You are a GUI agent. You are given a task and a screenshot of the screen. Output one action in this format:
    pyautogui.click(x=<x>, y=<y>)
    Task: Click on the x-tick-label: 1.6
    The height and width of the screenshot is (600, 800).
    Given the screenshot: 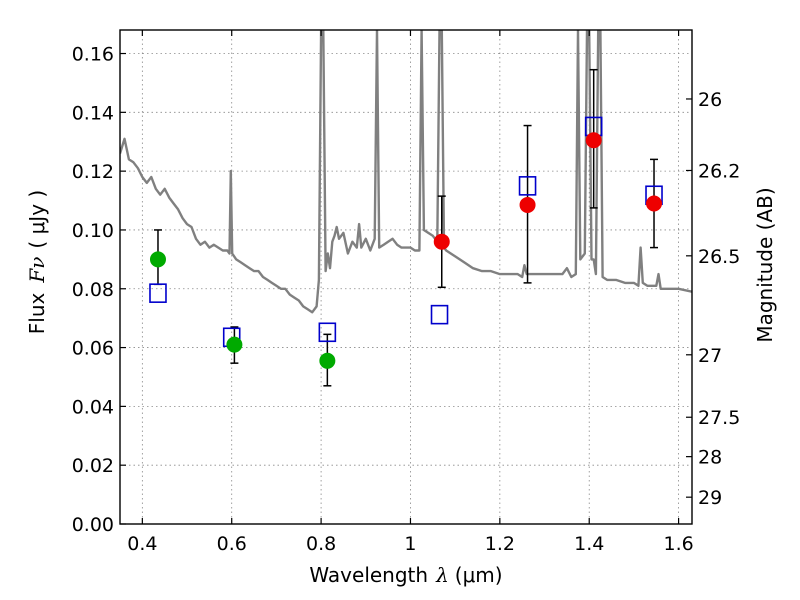 What is the action you would take?
    pyautogui.click(x=678, y=544)
    